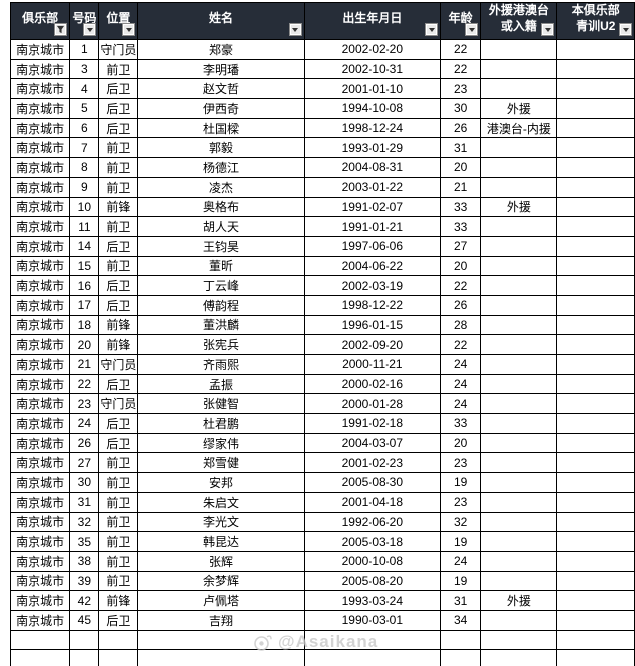 Image resolution: width=635 pixels, height=666 pixels. What do you see at coordinates (461, 226) in the screenshot?
I see `cell-age: 33` at bounding box center [461, 226].